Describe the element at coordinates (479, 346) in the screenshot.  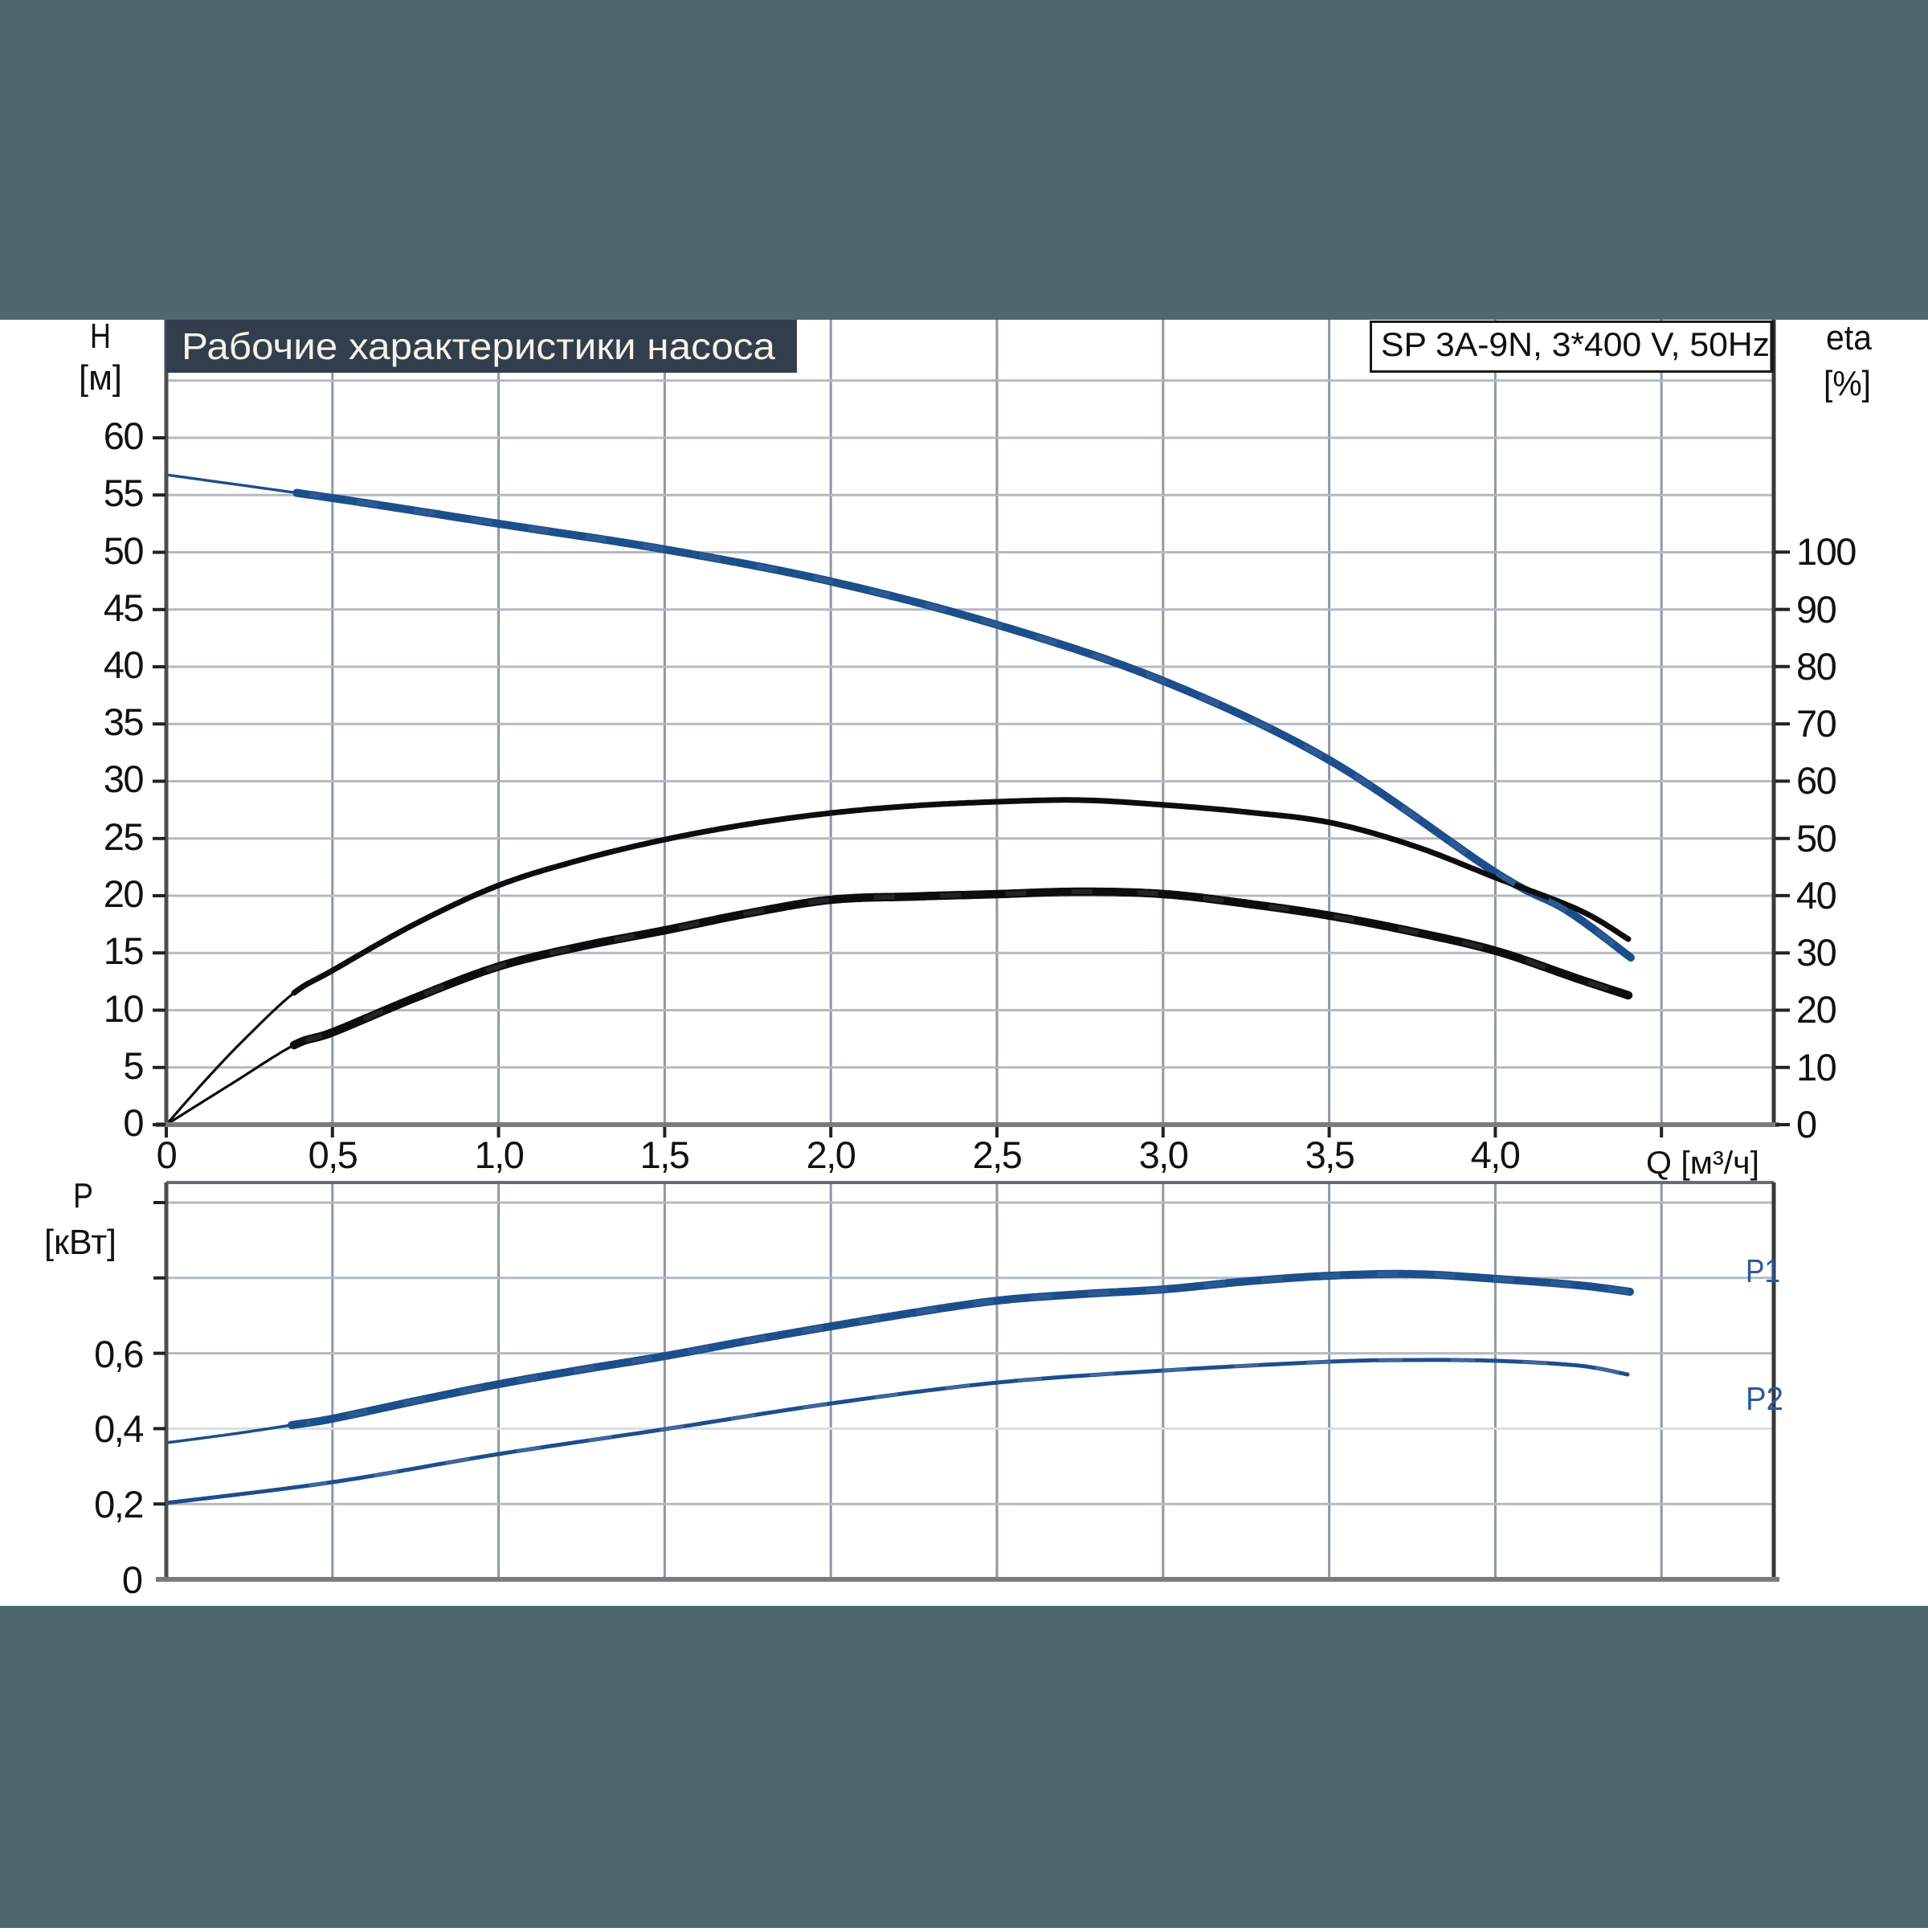
I see `svg-text: Рабочие характеристики насоса` at that location.